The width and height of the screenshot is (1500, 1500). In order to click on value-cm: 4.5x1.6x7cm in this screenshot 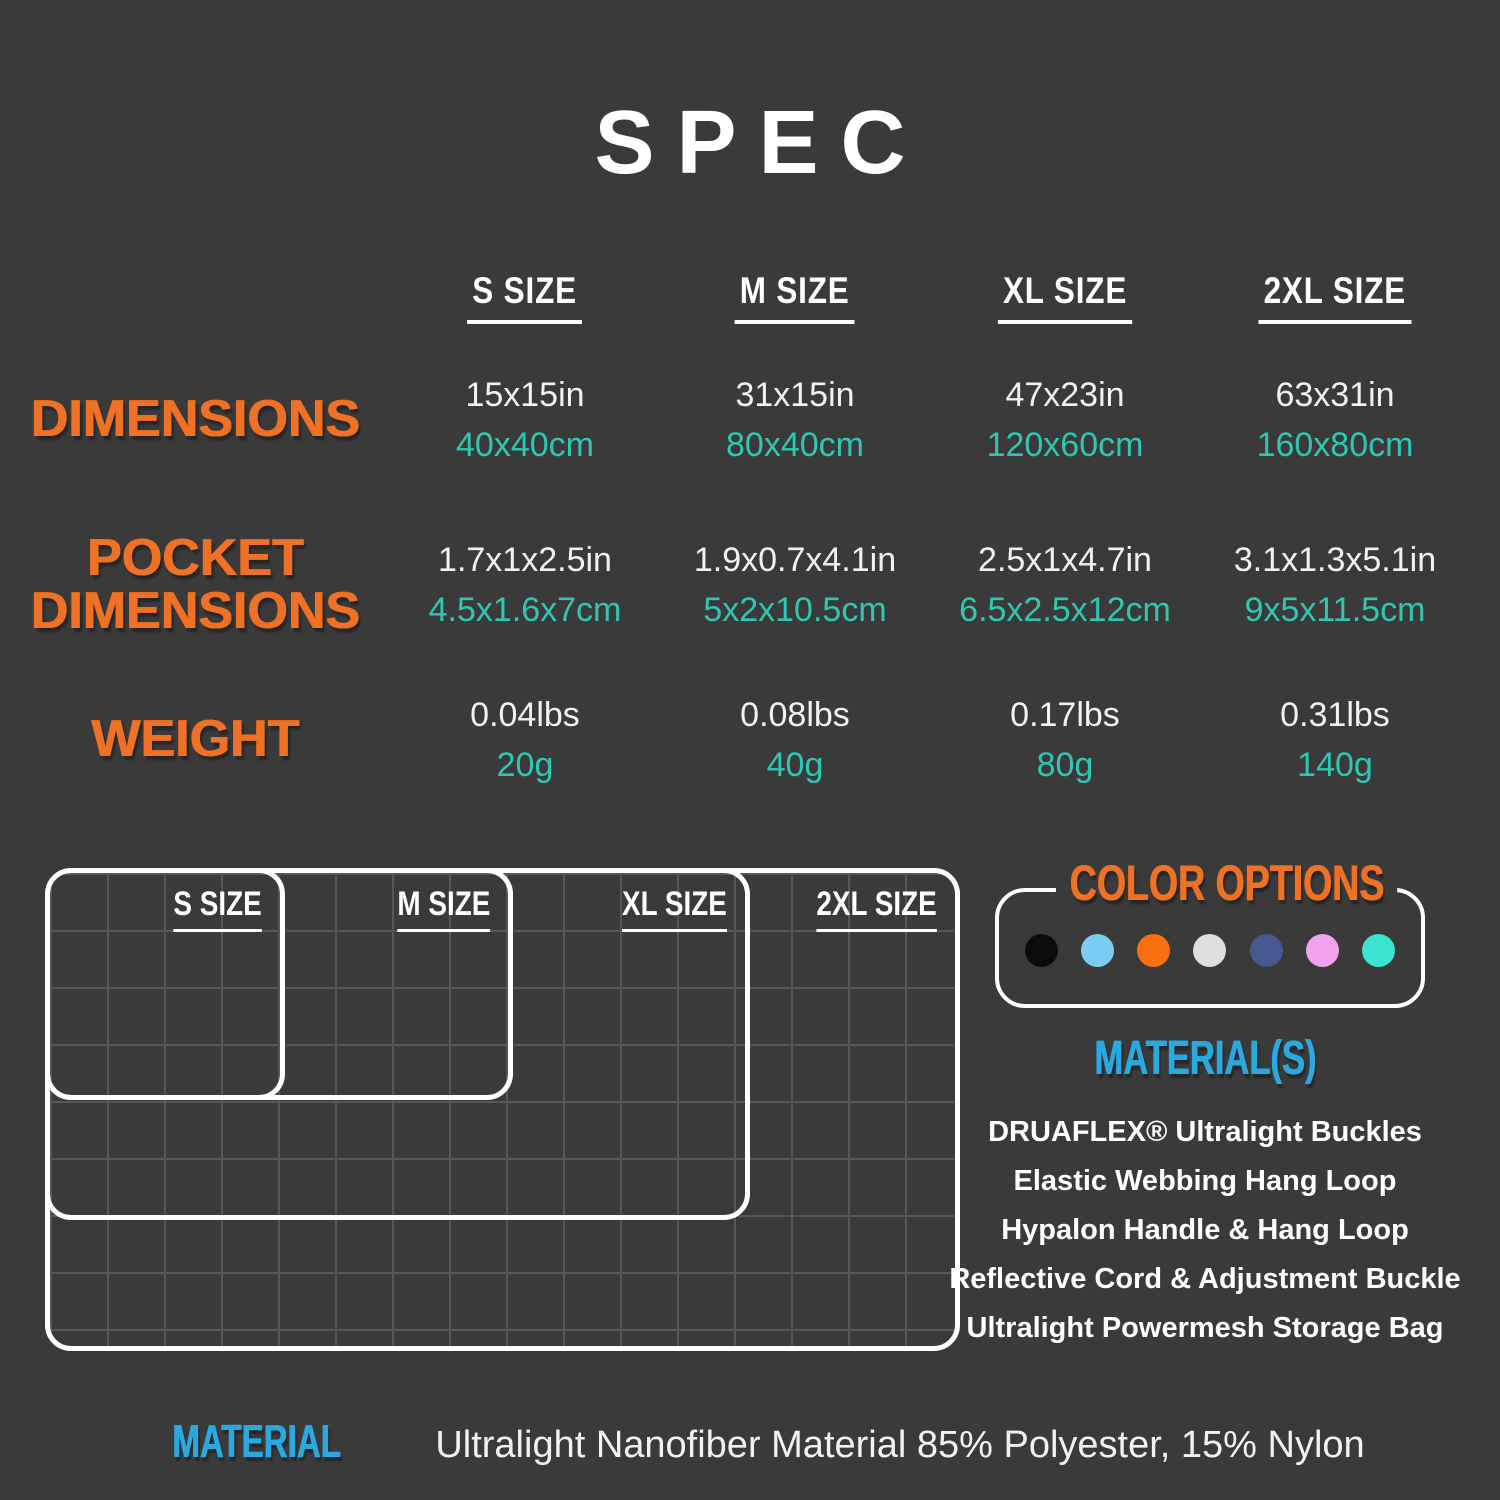, I will do `click(525, 610)`.